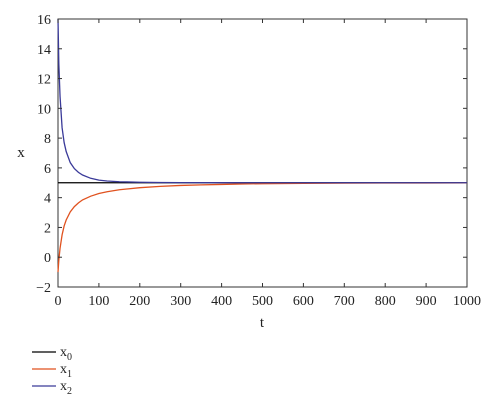 Image resolution: width=500 pixels, height=415 pixels. Describe the element at coordinates (47, 228) in the screenshot. I see `y-tick-label: 2` at that location.